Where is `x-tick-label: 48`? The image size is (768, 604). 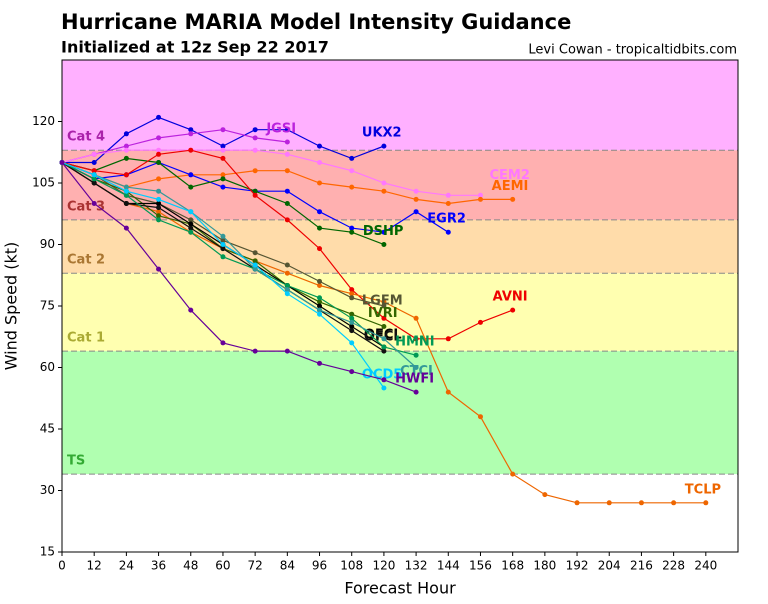 x-tick-label: 48 is located at coordinates (190, 566).